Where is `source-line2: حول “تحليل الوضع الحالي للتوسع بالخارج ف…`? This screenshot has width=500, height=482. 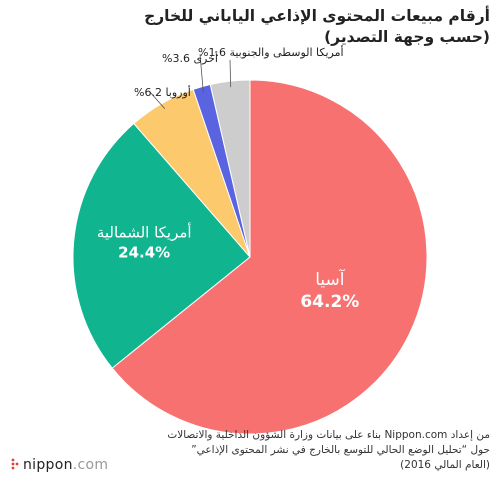 source-line2: حول “تحليل الوضع الحالي للتوسع بالخارج ف… is located at coordinates (340, 450).